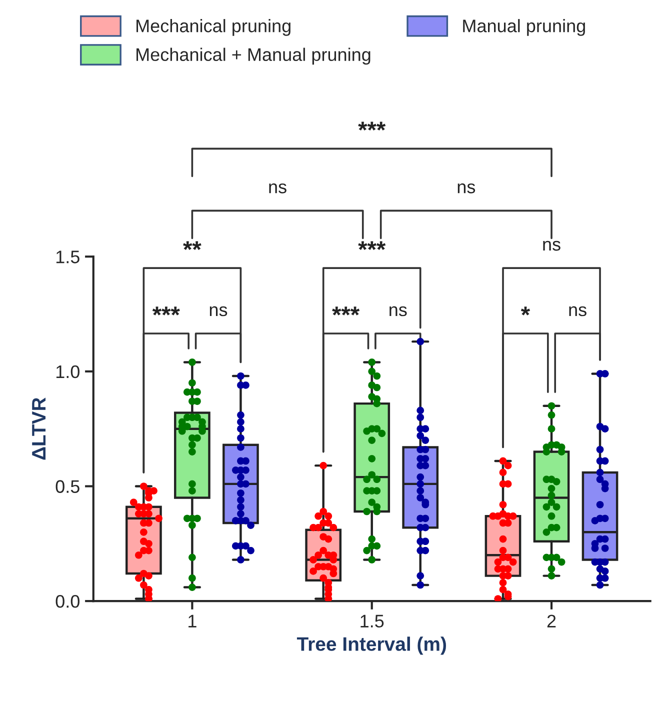  What do you see at coordinates (68, 257) in the screenshot?
I see `y-tick-label: 1.5` at bounding box center [68, 257].